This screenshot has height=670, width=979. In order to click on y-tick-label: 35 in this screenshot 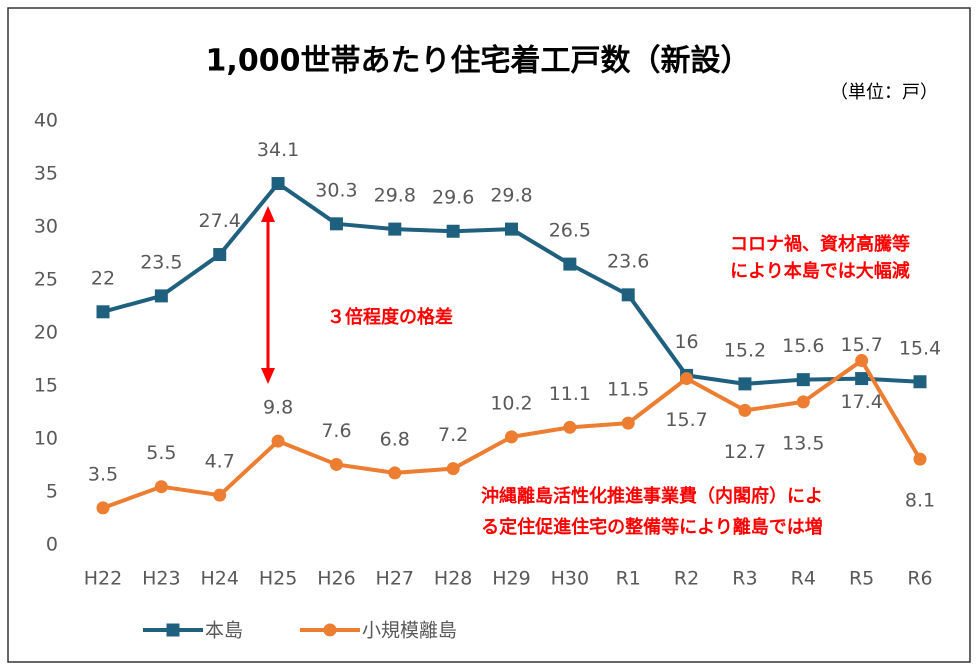, I will do `click(46, 174)`.